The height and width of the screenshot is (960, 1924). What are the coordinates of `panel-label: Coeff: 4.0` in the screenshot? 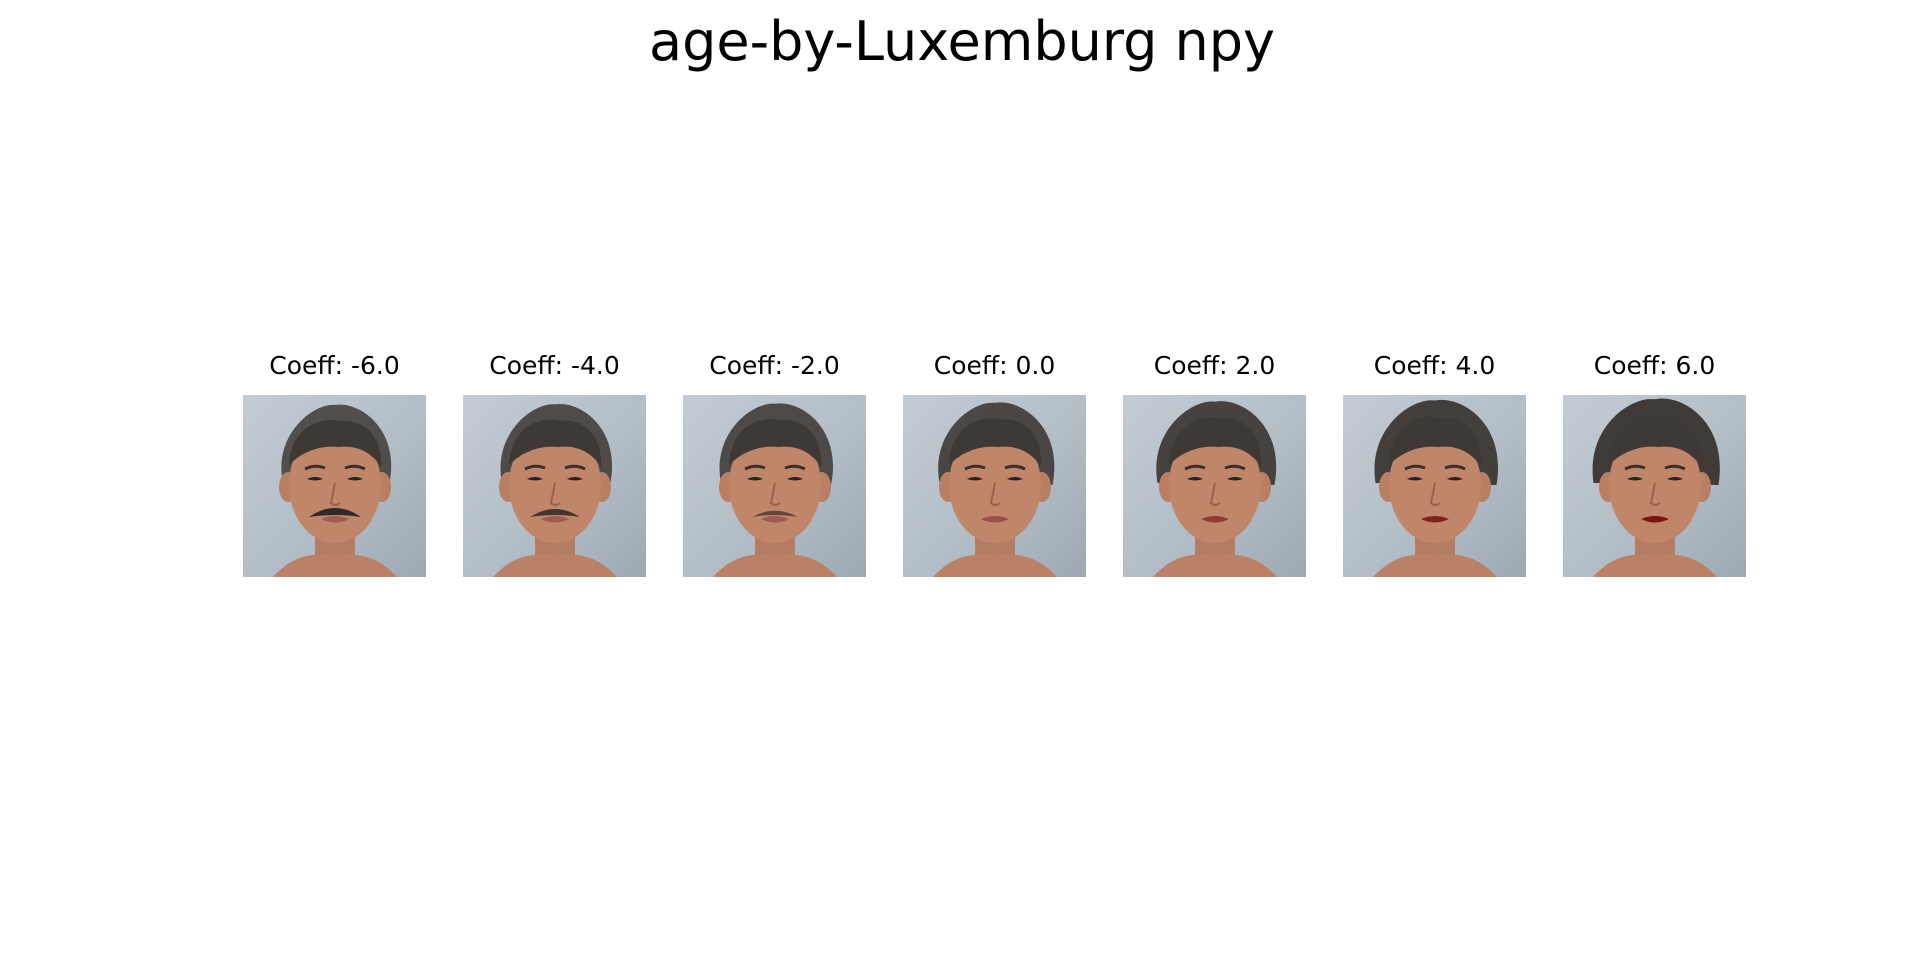 It's located at (1434, 365).